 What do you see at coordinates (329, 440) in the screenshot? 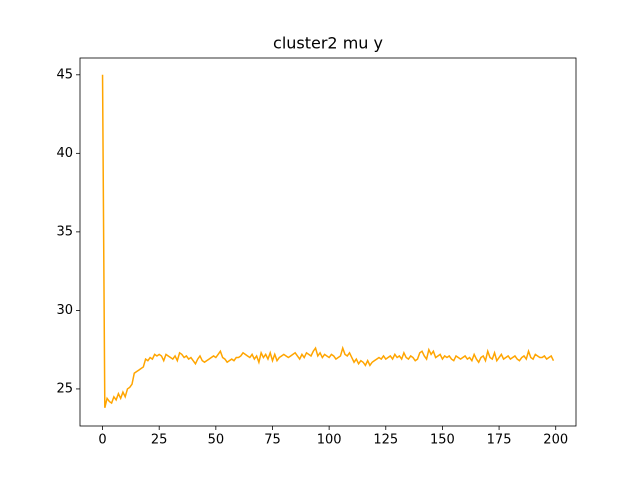
I see `x-tick-label: 100` at bounding box center [329, 440].